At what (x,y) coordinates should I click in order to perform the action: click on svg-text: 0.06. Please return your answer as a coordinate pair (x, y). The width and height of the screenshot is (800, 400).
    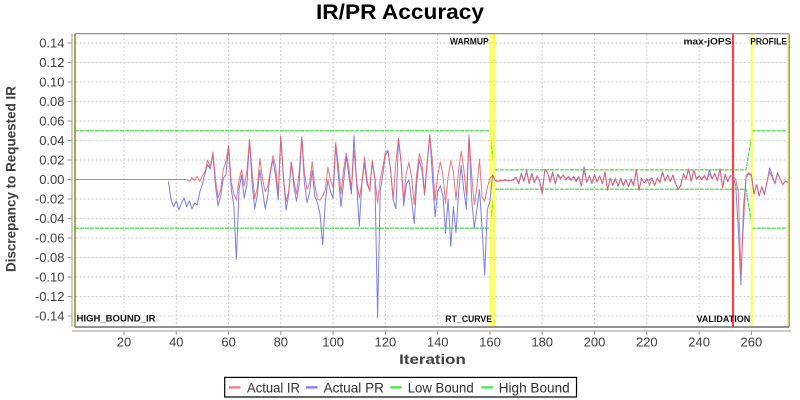
    Looking at the image, I should click on (51, 121).